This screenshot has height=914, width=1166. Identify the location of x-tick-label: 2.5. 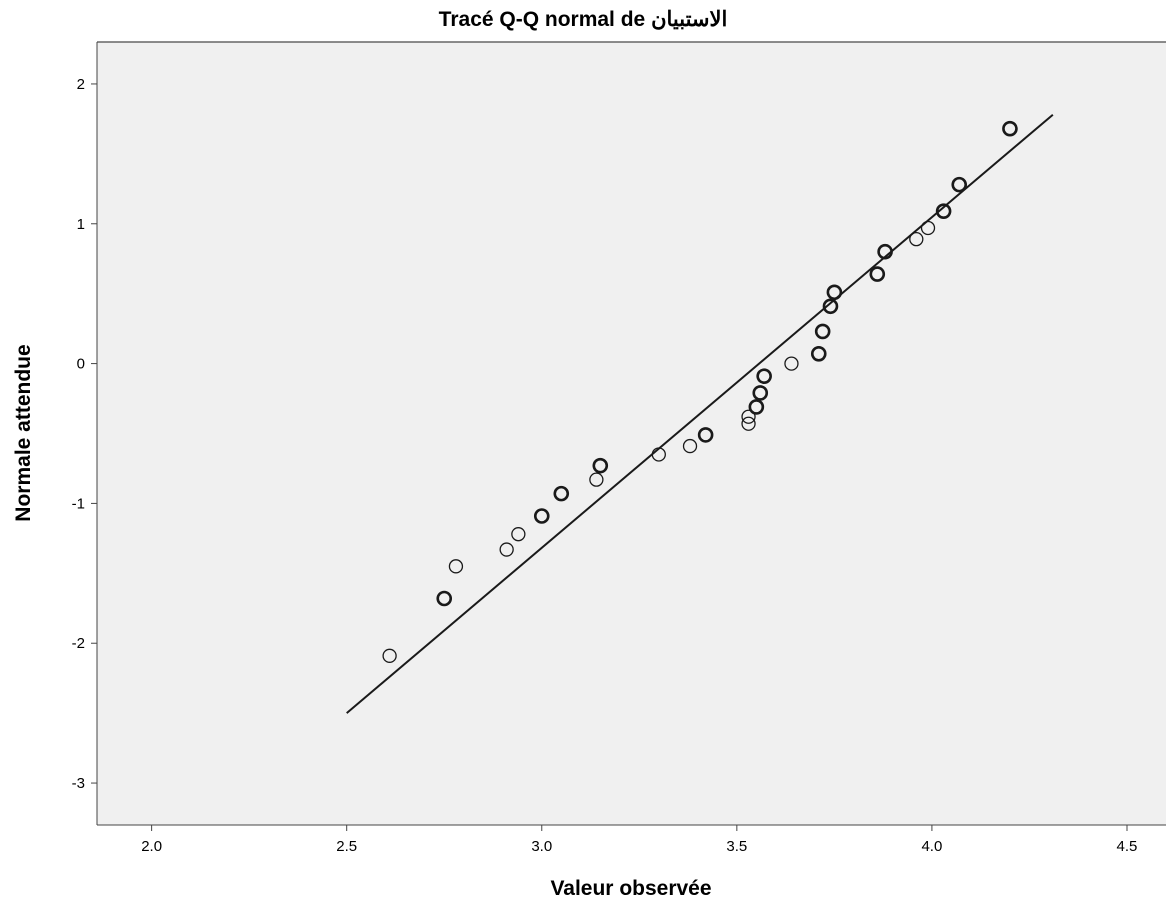
(346, 846).